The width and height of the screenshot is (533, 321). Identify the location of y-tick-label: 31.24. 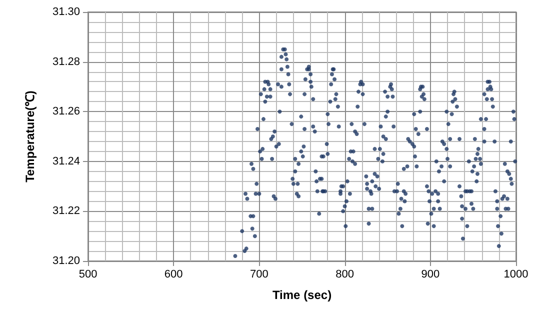
(66, 161).